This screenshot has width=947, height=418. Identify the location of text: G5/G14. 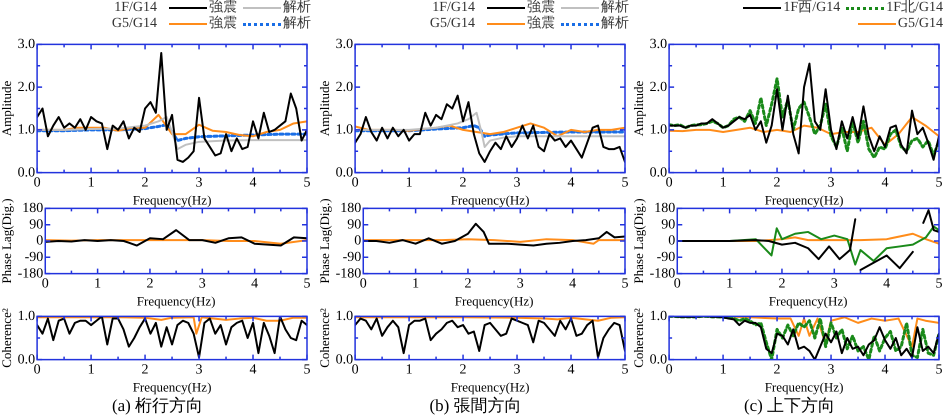
(134, 24).